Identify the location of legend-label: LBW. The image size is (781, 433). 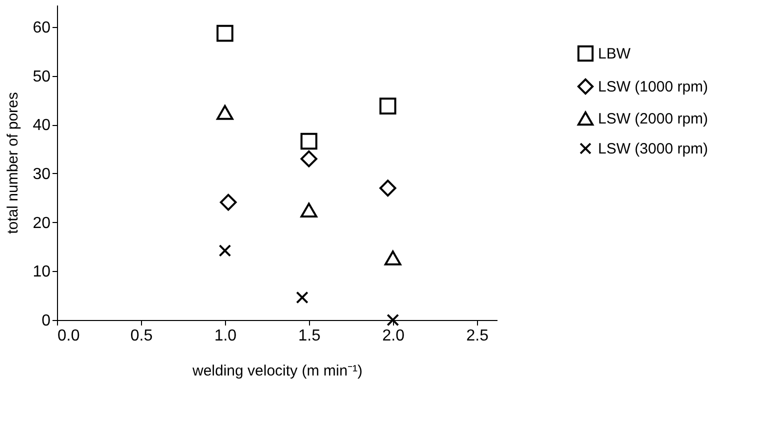
(615, 54).